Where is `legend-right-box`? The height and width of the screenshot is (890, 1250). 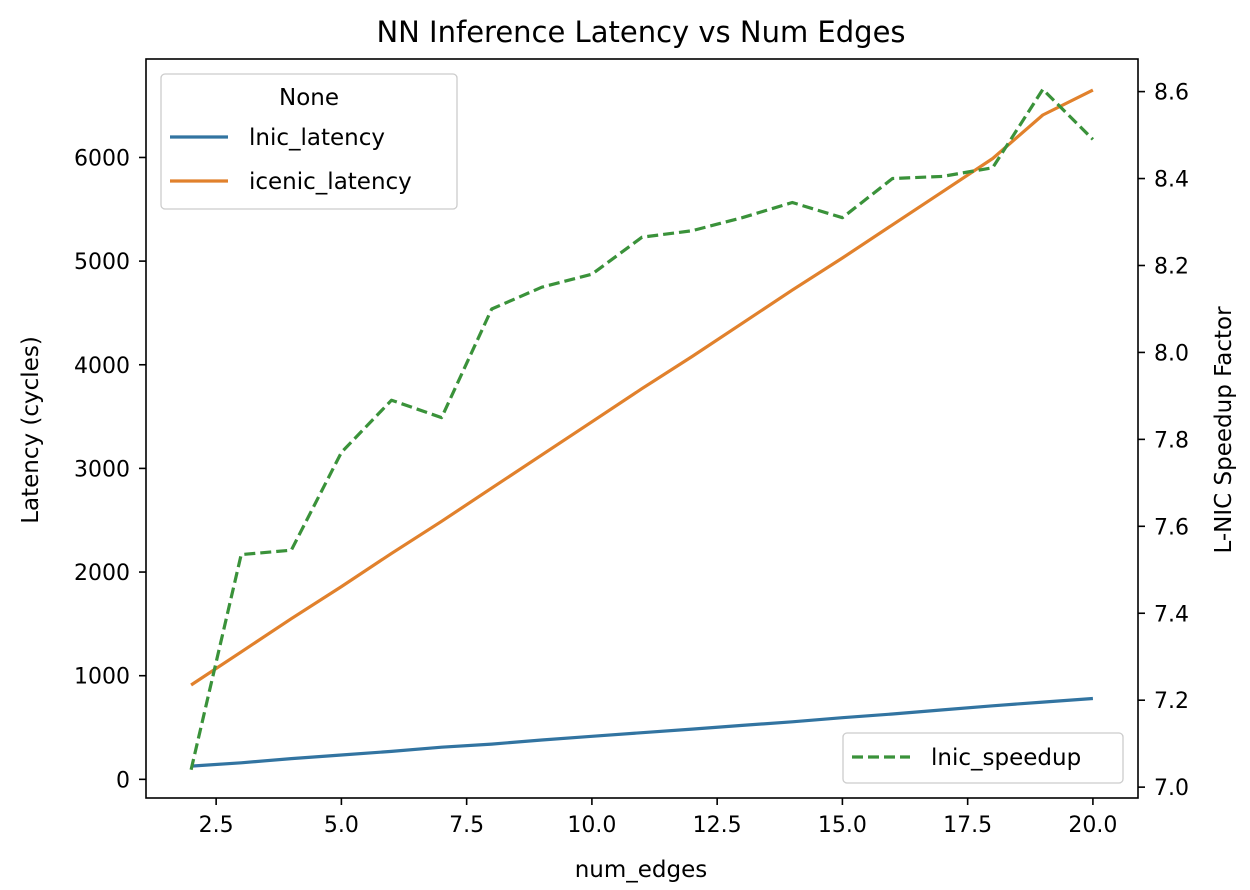 legend-right-box is located at coordinates (983, 758).